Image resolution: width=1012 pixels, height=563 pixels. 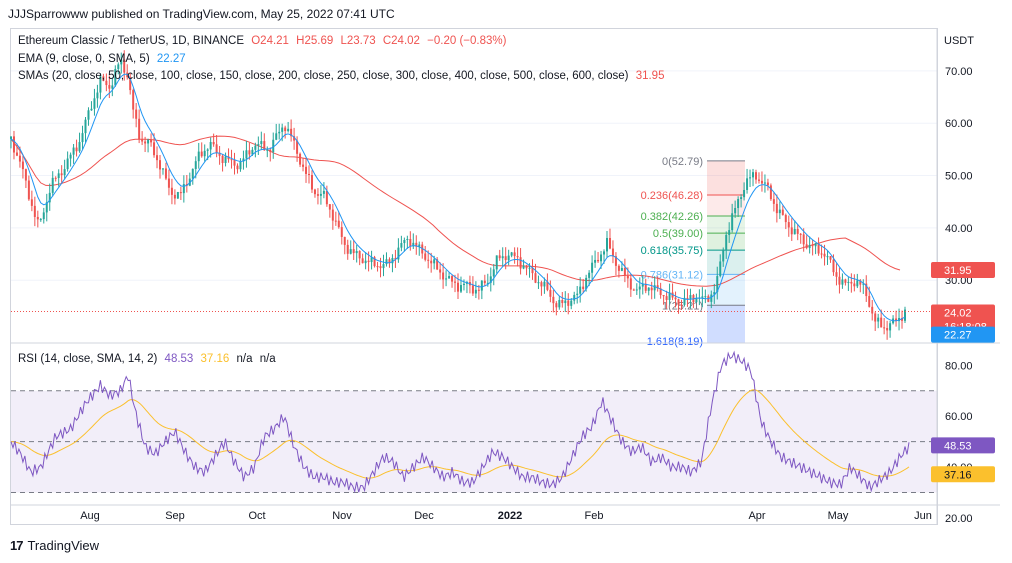 I want to click on price-tick-label: 70.00, so click(x=959, y=72).